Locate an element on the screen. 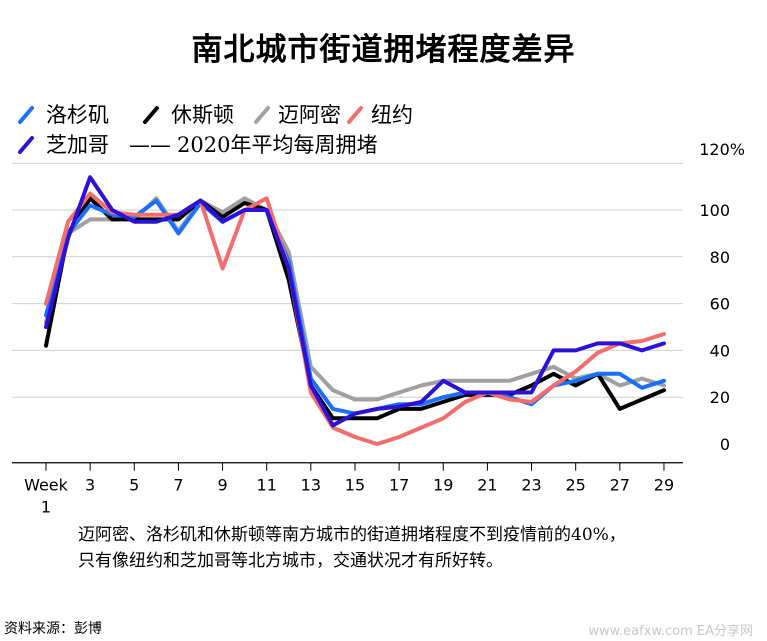  legend-row-2: 芝加哥 —— 2020年平均每周拥堵 is located at coordinates (384, 145).